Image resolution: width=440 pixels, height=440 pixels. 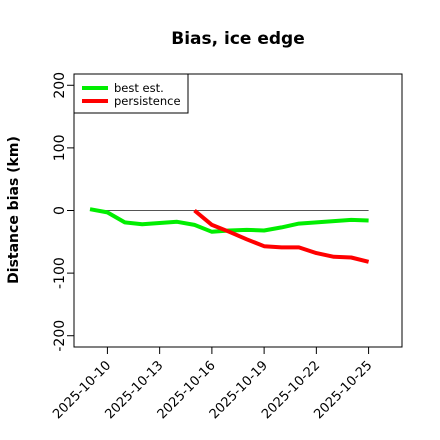 I want to click on y-axis: -200 -100 0 100 200, so click(x=63, y=212).